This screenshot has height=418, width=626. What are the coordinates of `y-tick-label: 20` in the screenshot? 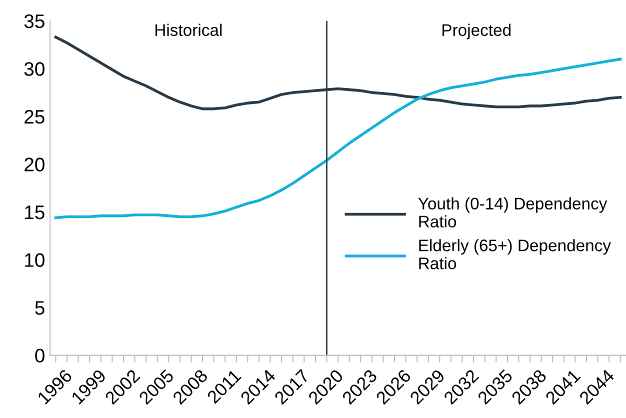 It's located at (34, 165).